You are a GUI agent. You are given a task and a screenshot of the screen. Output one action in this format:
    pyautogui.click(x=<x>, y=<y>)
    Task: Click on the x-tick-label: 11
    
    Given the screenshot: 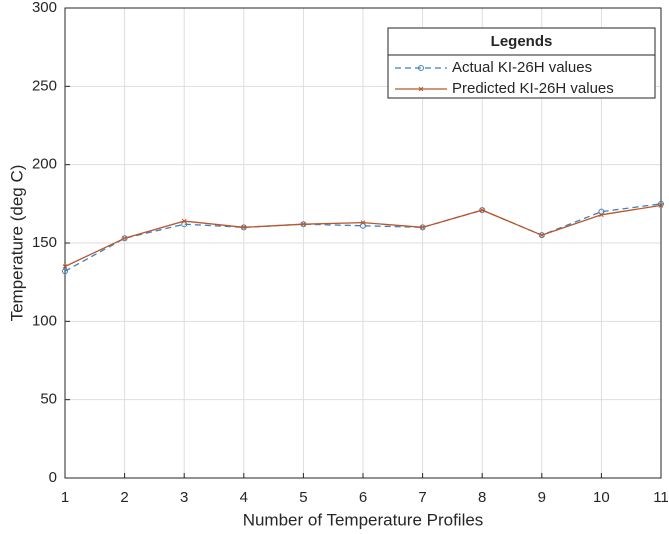 What is the action you would take?
    pyautogui.click(x=661, y=497)
    